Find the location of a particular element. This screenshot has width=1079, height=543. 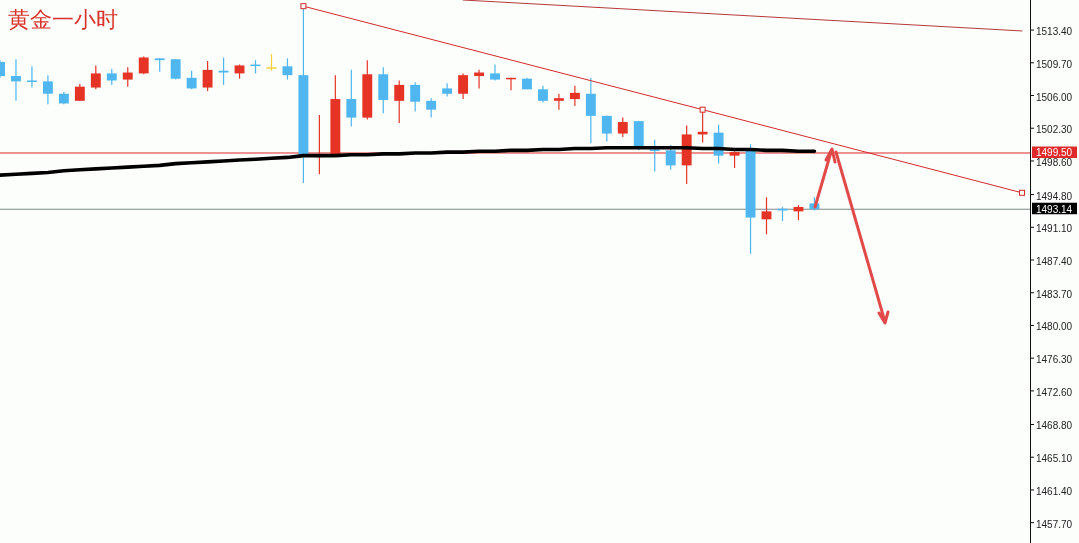

y-tick-label: 1480.00 is located at coordinates (1054, 327).